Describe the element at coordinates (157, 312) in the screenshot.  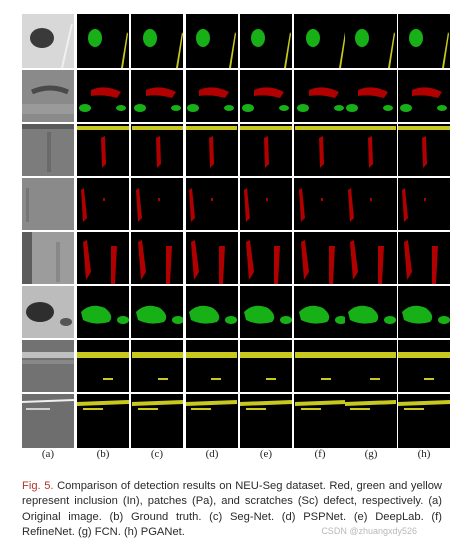
I see `segmentation-result-row-6-col-c` at that location.